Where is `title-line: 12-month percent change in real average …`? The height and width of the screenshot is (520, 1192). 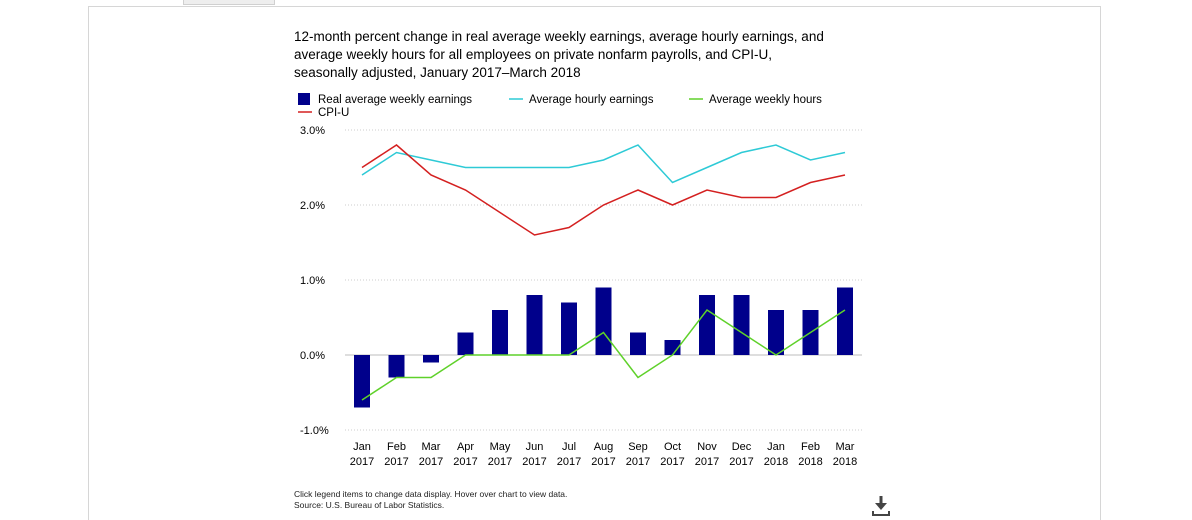
title-line: 12-month percent change in real average … is located at coordinates (559, 36).